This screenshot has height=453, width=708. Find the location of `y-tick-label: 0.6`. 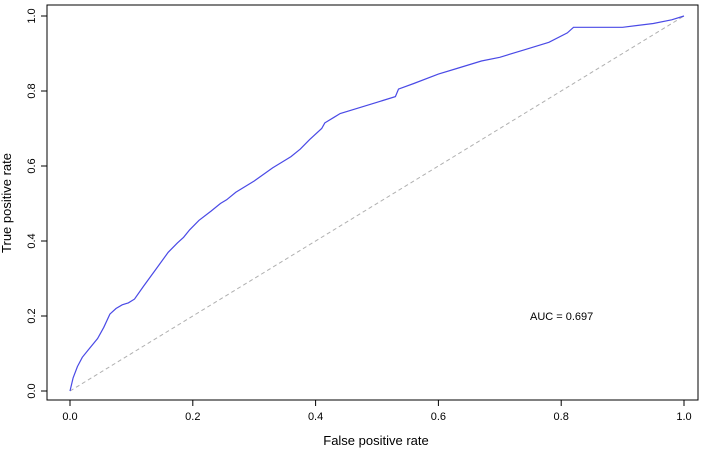

y-tick-label: 0.6 is located at coordinates (32, 165).